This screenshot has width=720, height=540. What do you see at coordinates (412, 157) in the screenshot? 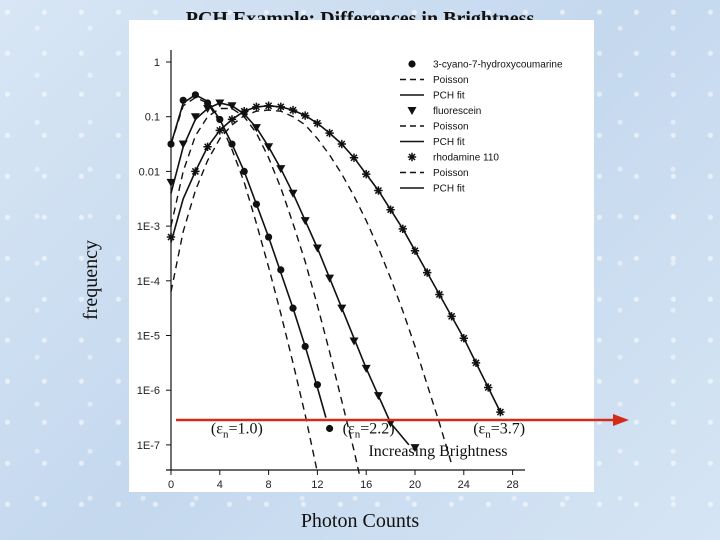
I see `legend-marker-star` at bounding box center [412, 157].